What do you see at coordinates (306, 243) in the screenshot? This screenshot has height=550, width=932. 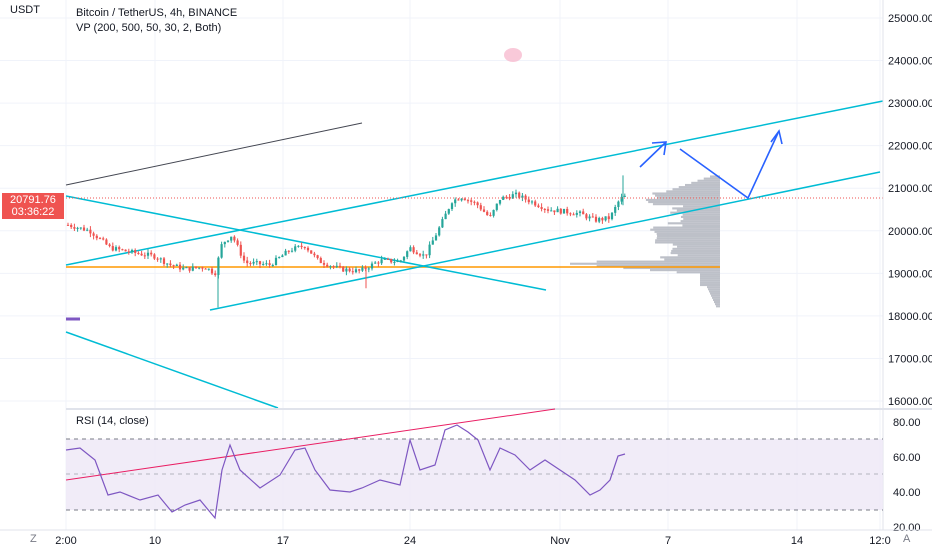 I see `descending-trend-line` at bounding box center [306, 243].